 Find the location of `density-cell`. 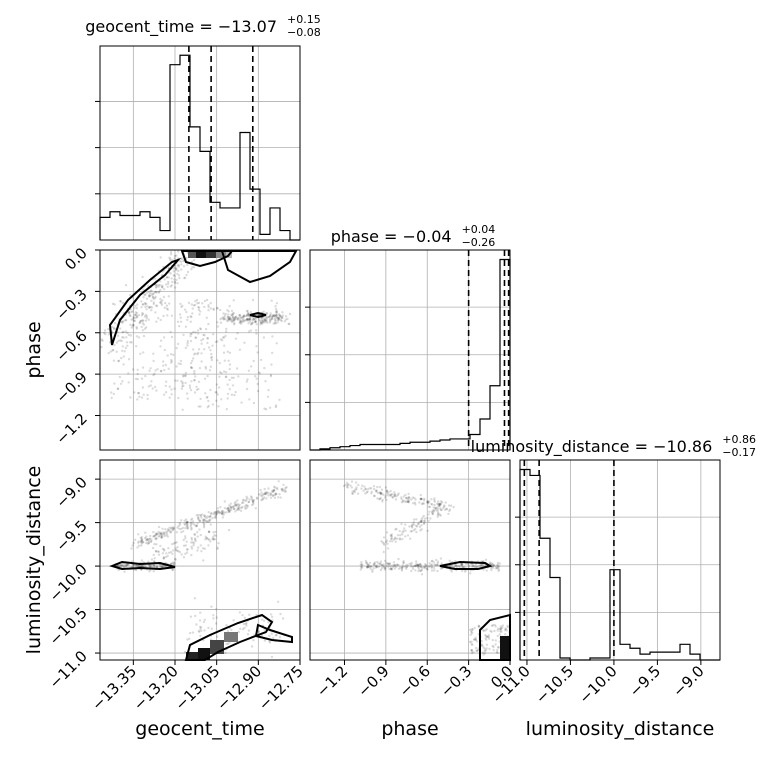

density-cell is located at coordinates (204, 654).